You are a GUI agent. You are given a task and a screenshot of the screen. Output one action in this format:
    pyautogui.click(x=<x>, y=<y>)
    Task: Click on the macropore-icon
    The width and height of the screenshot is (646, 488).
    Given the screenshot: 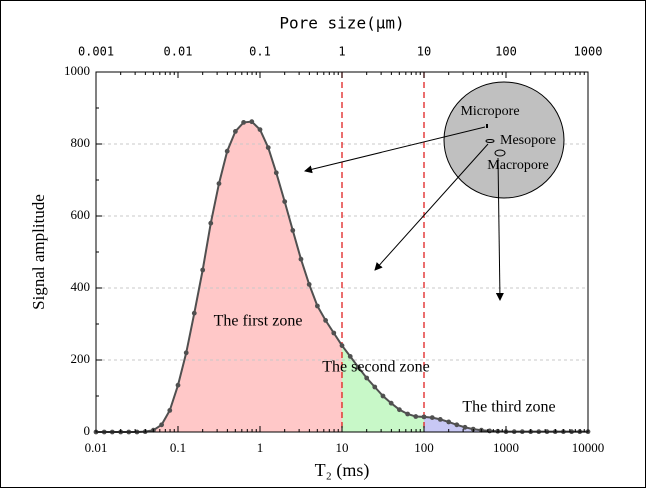 What is the action you would take?
    pyautogui.click(x=500, y=153)
    